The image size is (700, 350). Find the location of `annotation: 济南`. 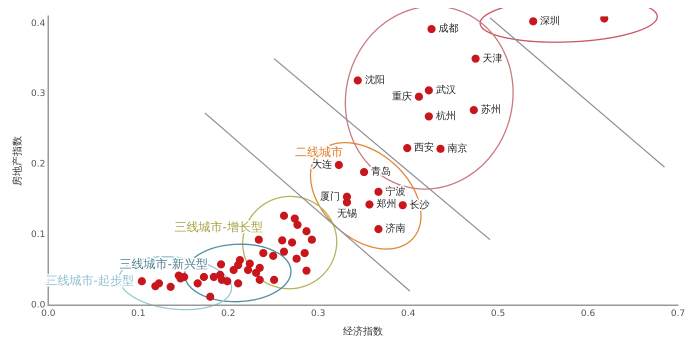

annotation: 济南 is located at coordinates (395, 228).